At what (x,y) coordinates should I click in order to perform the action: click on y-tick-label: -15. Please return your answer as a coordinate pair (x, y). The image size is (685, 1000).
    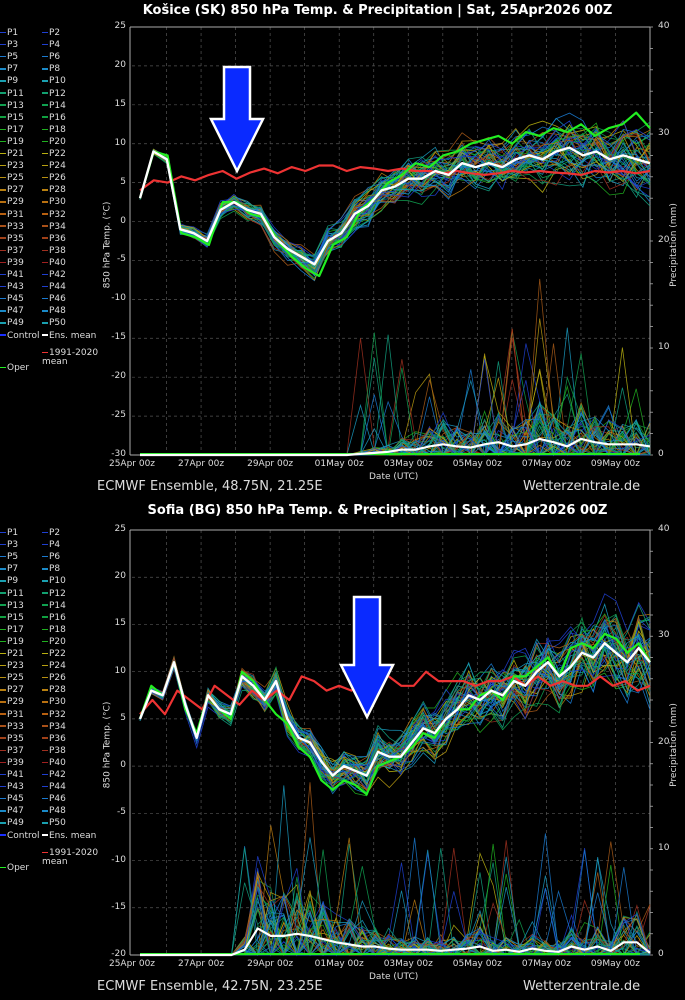
    Looking at the image, I should click on (118, 906).